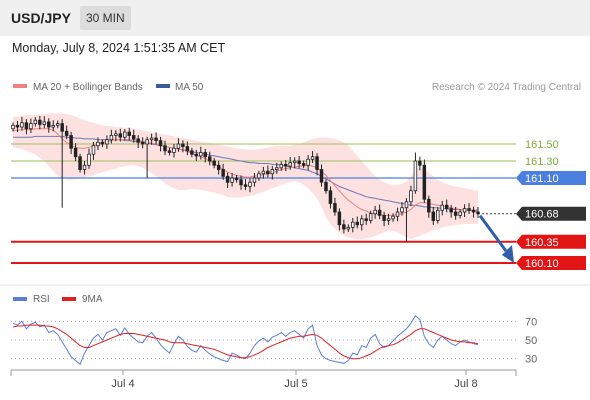  I want to click on legend-rsi-label: RSI, so click(41, 299).